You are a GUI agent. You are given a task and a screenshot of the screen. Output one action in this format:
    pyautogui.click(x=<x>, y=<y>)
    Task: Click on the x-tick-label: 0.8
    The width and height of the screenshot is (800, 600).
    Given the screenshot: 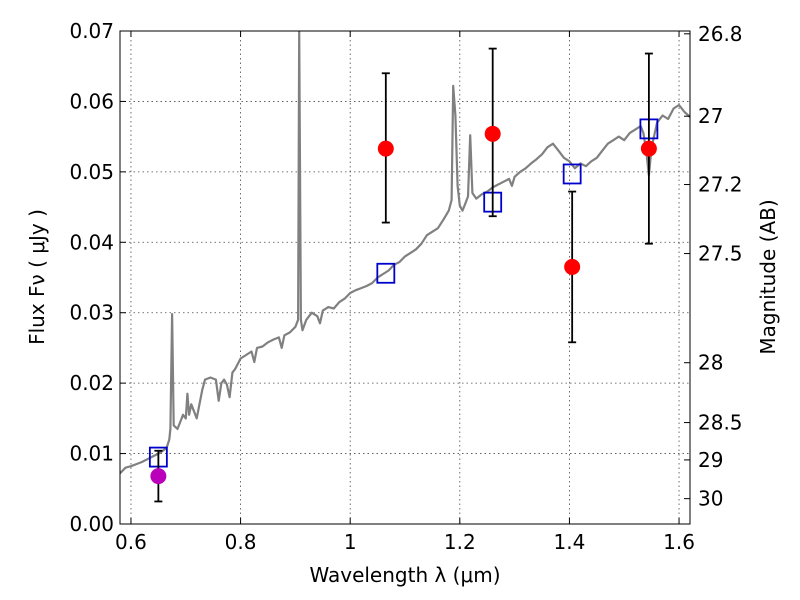 What is the action you would take?
    pyautogui.click(x=241, y=542)
    